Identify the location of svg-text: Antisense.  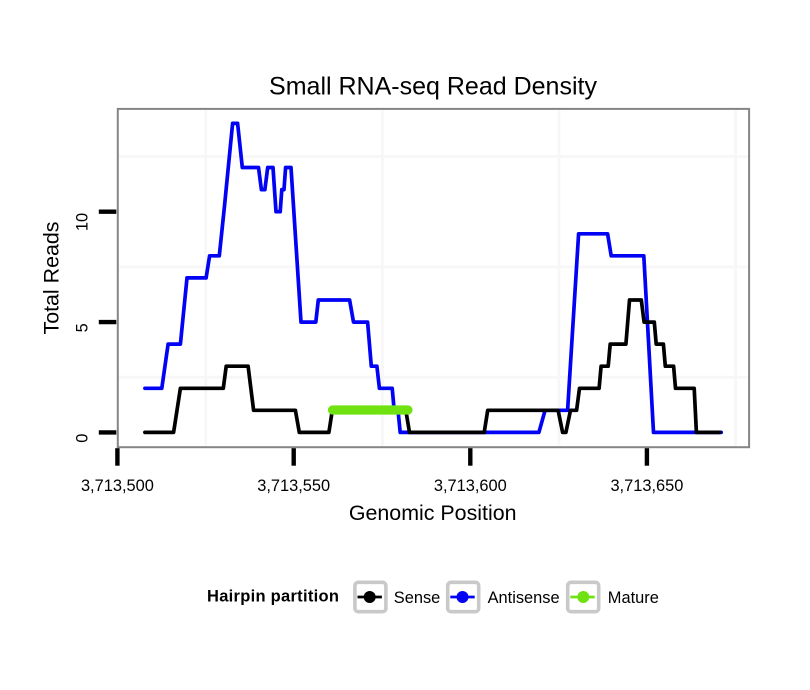
(524, 598).